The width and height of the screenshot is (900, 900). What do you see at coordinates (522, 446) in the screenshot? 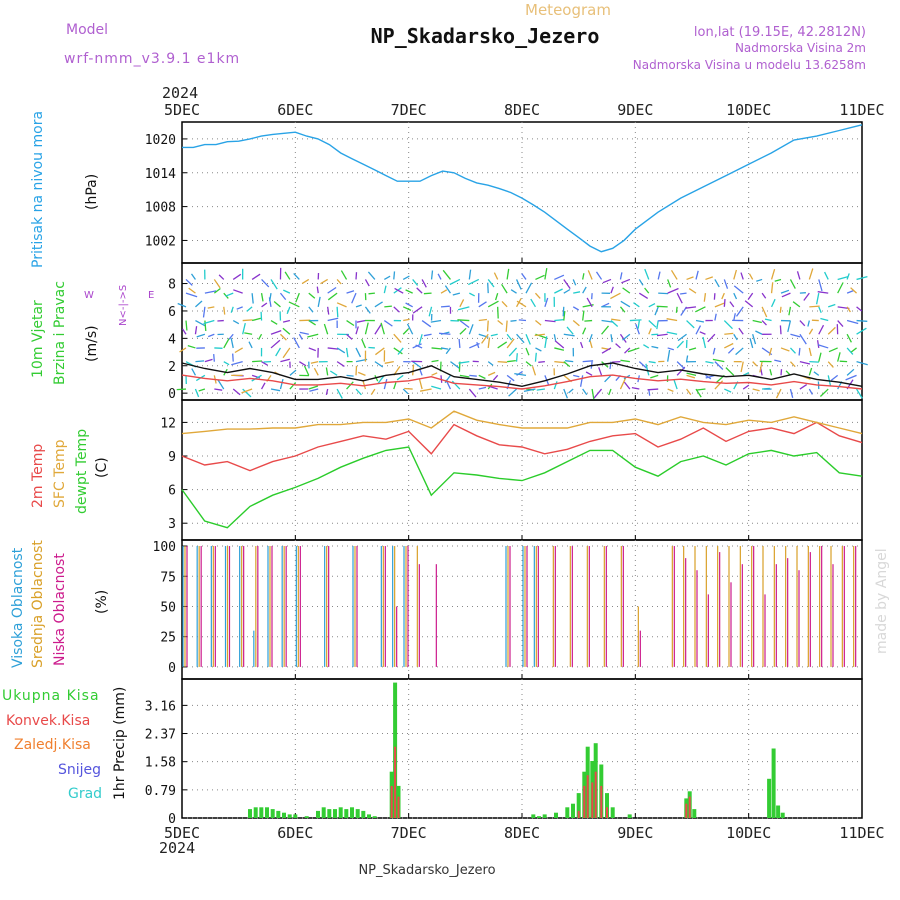
I see `temp-2m-line` at bounding box center [522, 446].